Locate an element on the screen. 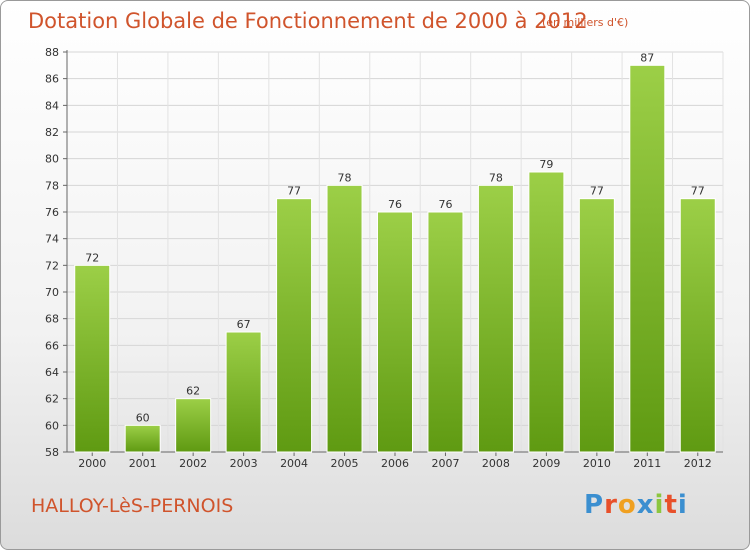  x-tick-label: 2012 is located at coordinates (698, 463).